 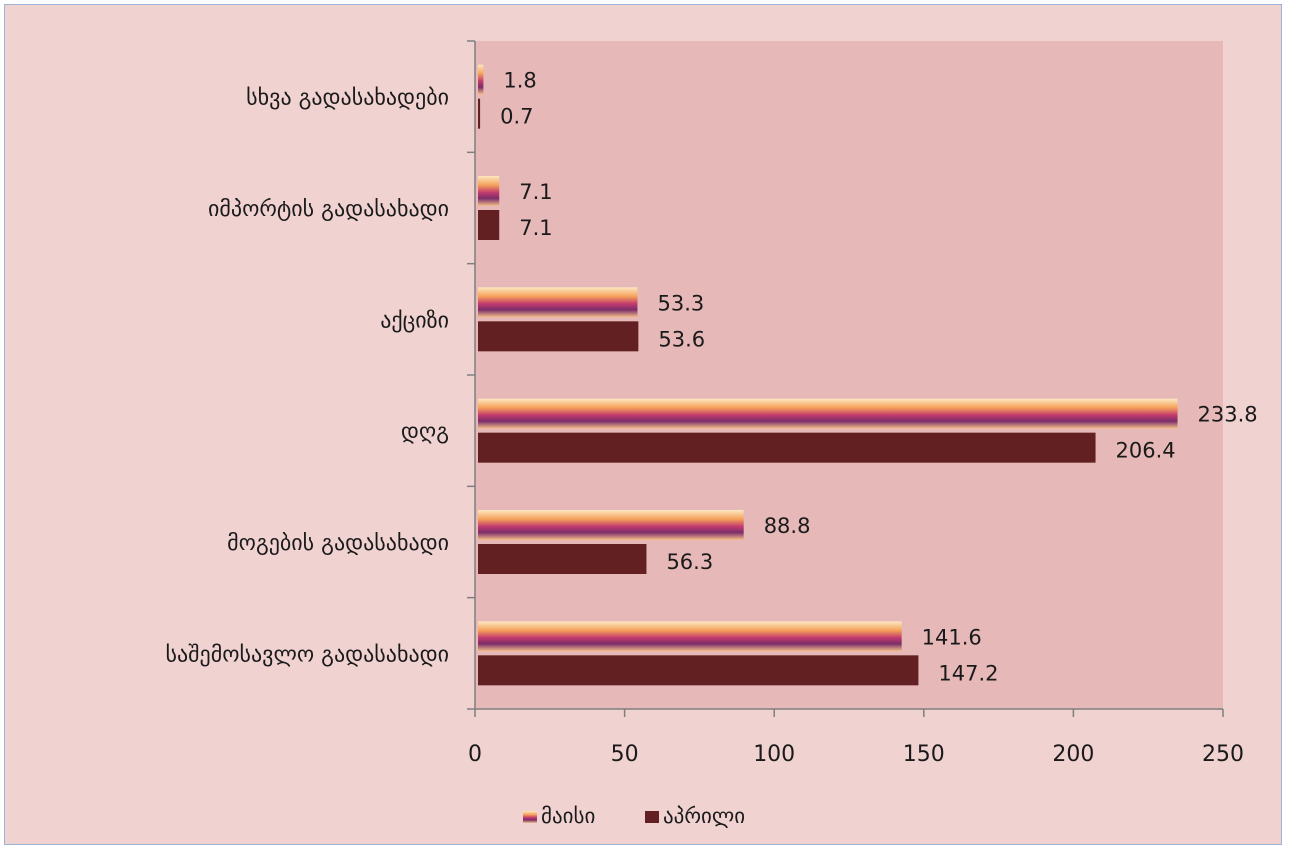 What do you see at coordinates (519, 81) in the screenshot?
I see `data-label-series-1: 1.8` at bounding box center [519, 81].